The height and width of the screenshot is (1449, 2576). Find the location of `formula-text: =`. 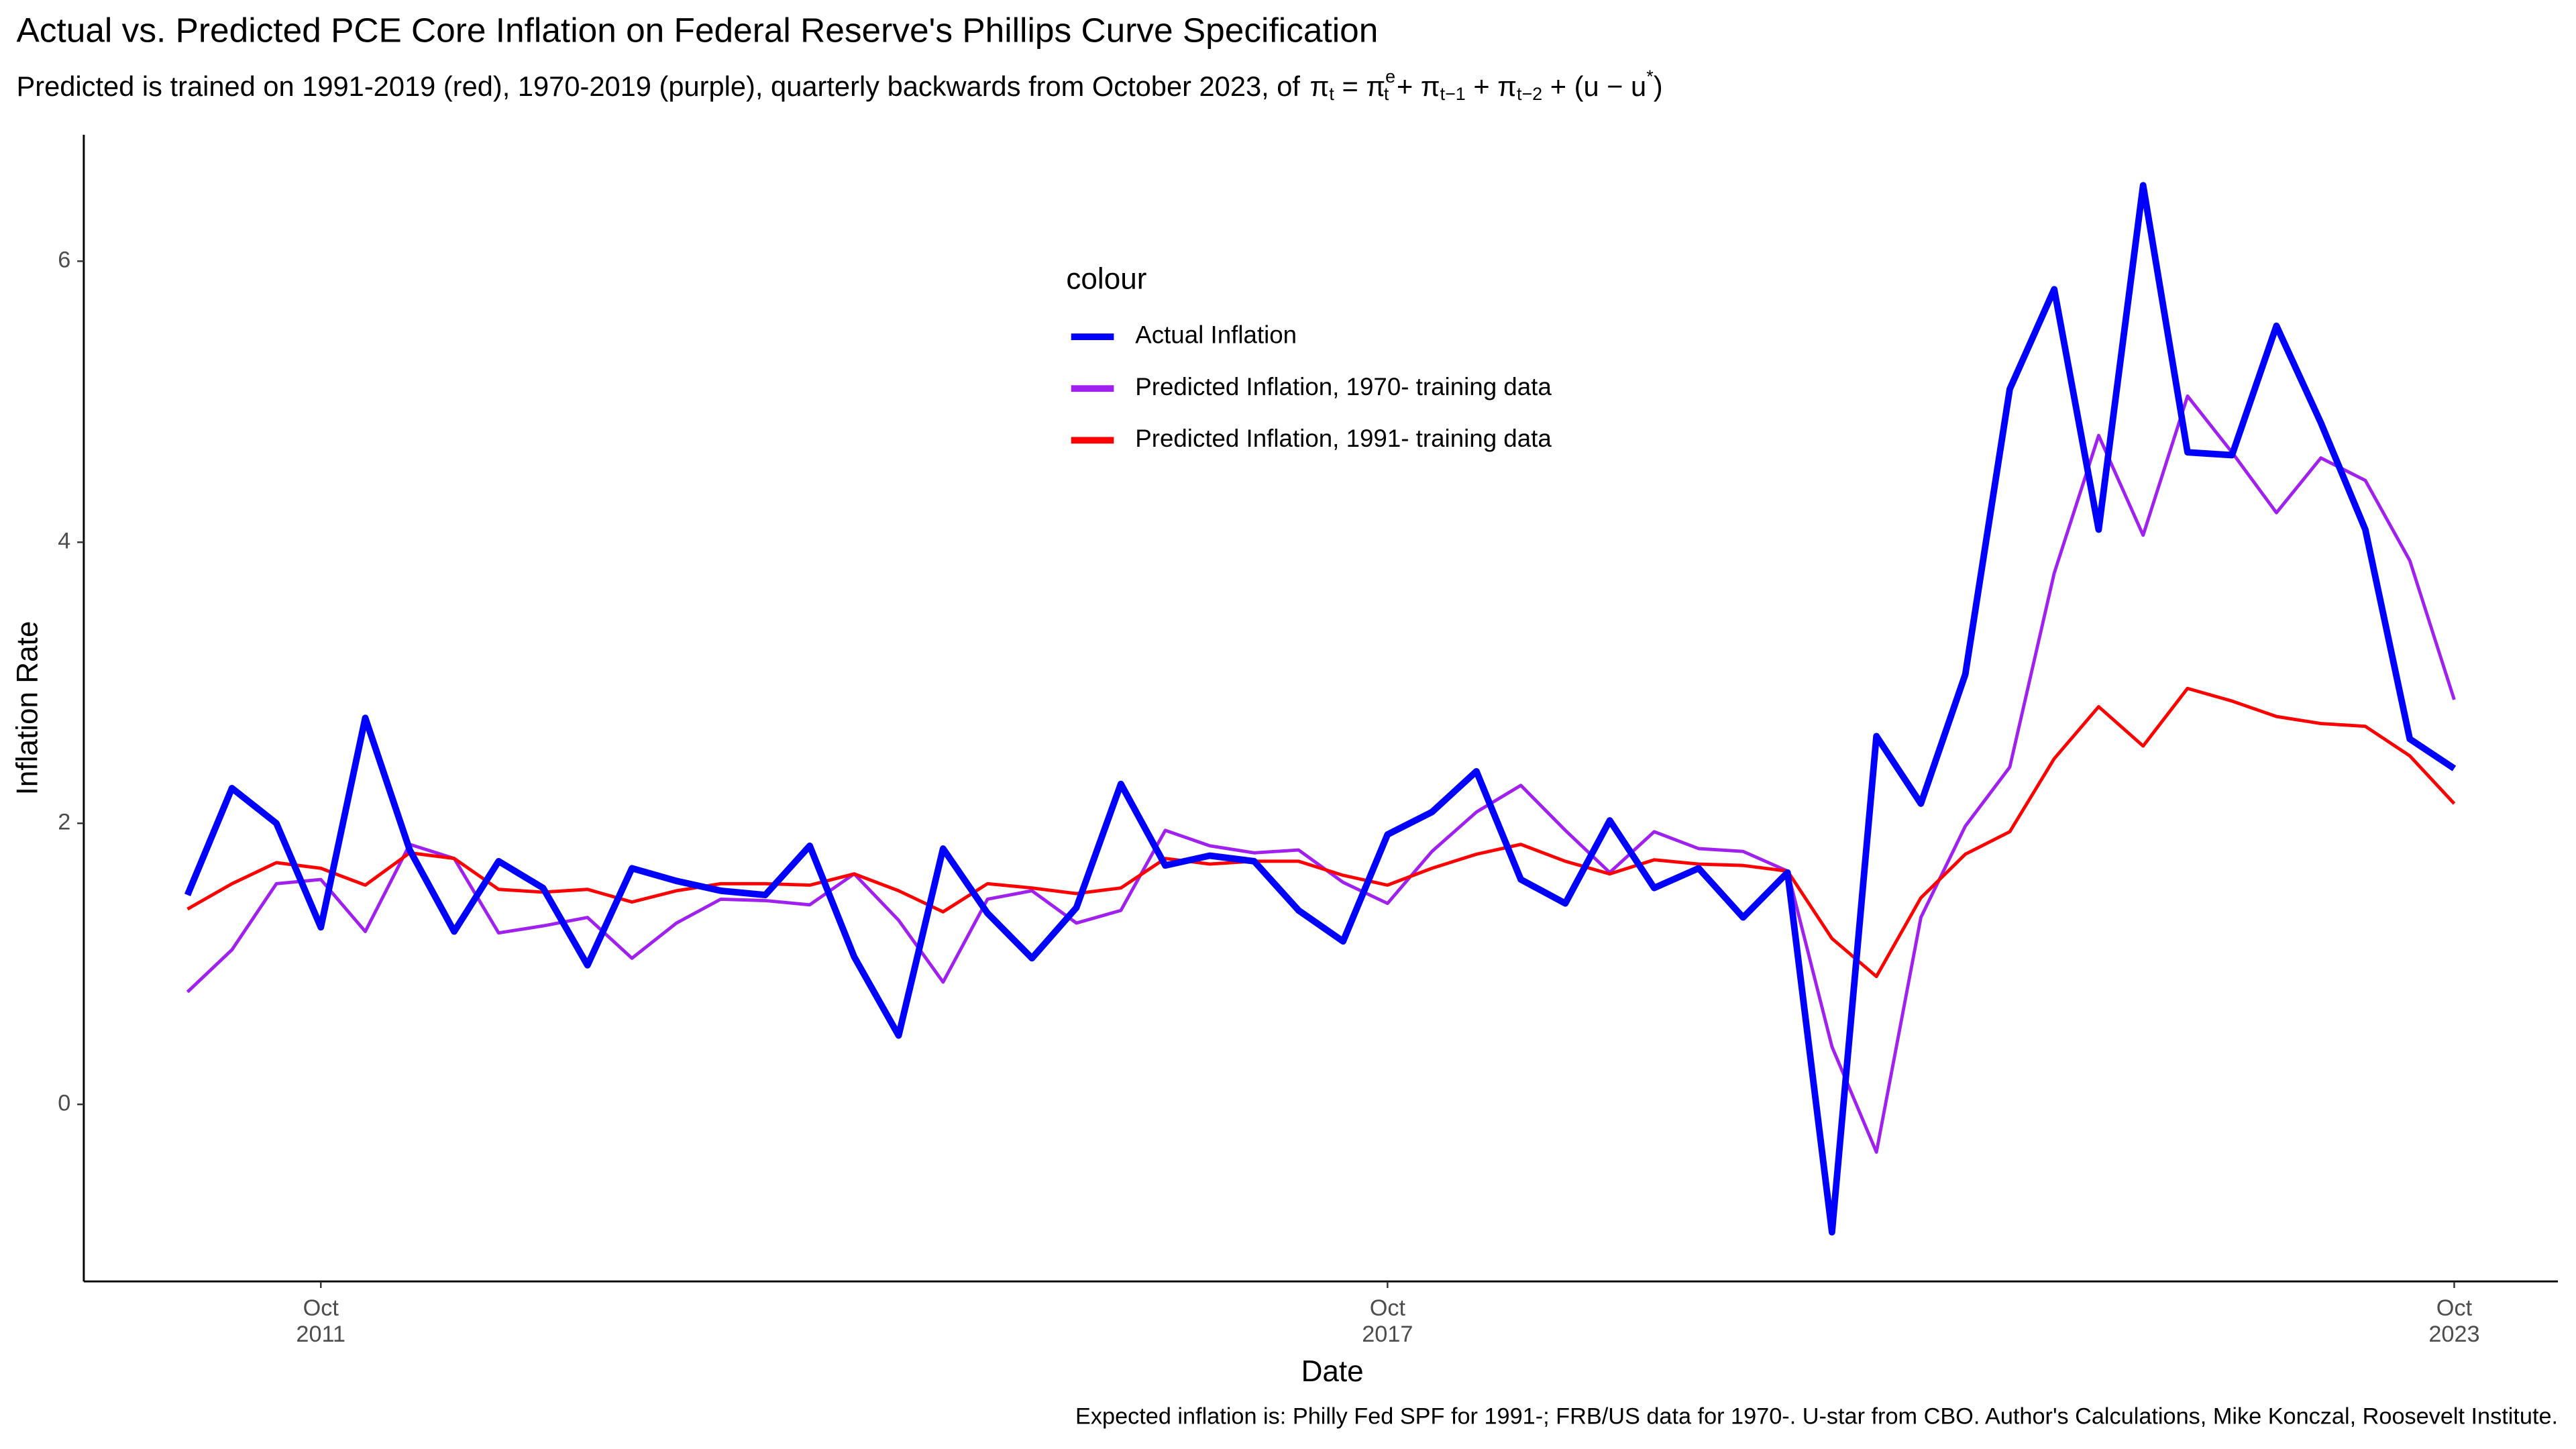

formula-text: = is located at coordinates (1350, 86).